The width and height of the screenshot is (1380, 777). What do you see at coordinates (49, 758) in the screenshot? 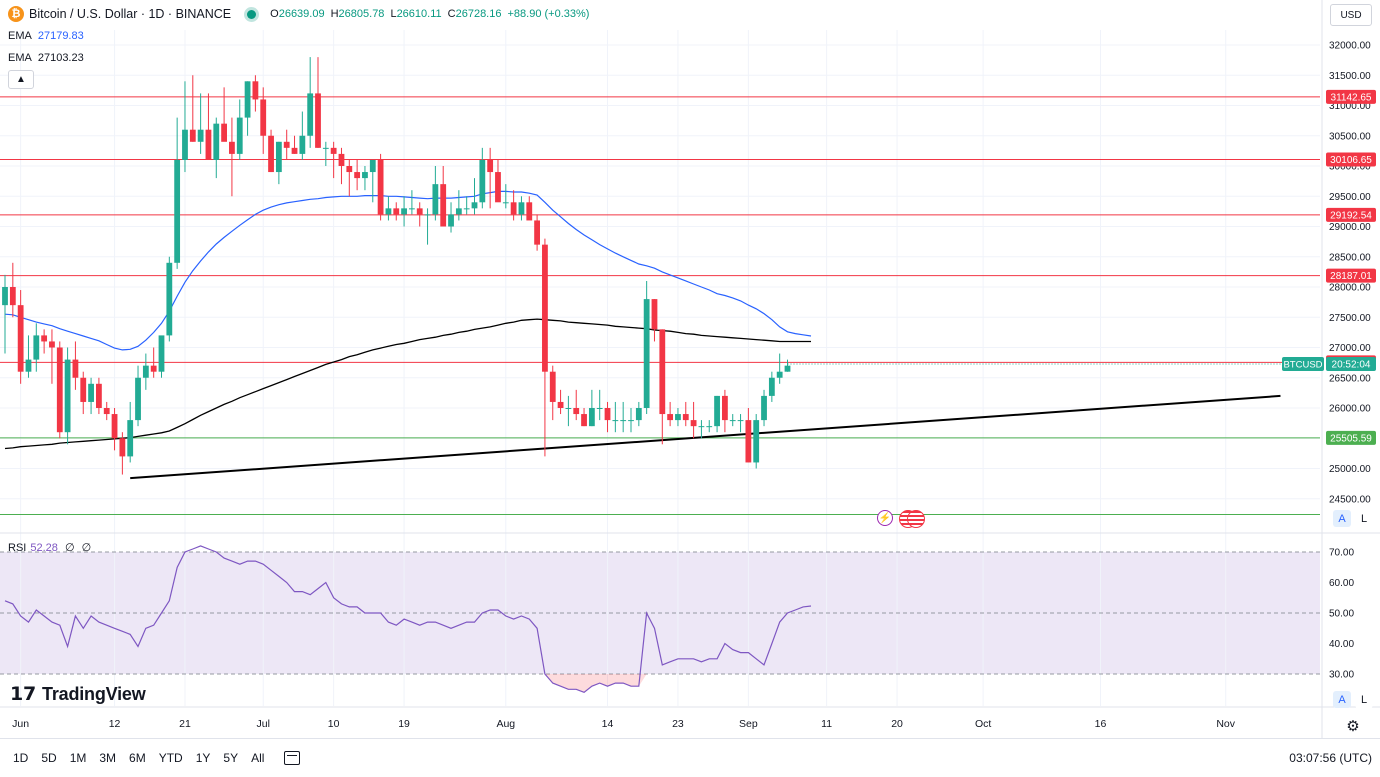
I see `timeframe-5d: 5D` at bounding box center [49, 758].